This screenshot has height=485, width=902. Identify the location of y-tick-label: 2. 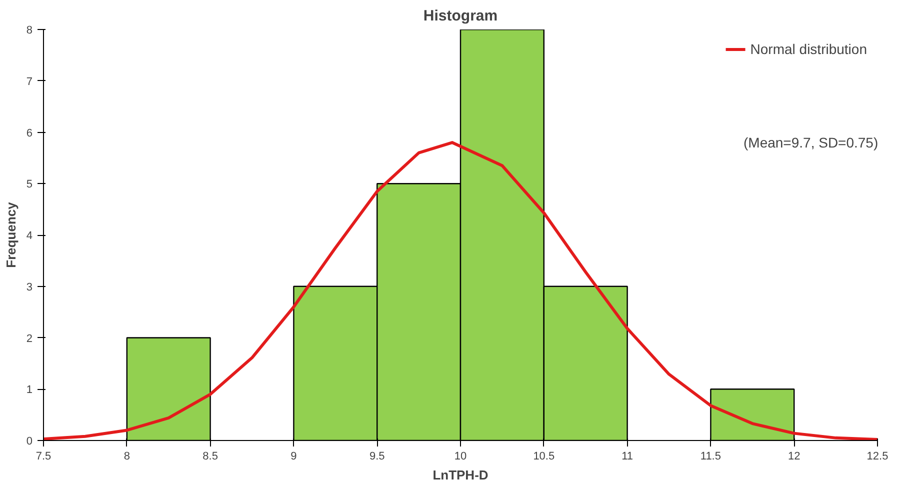
(29, 338).